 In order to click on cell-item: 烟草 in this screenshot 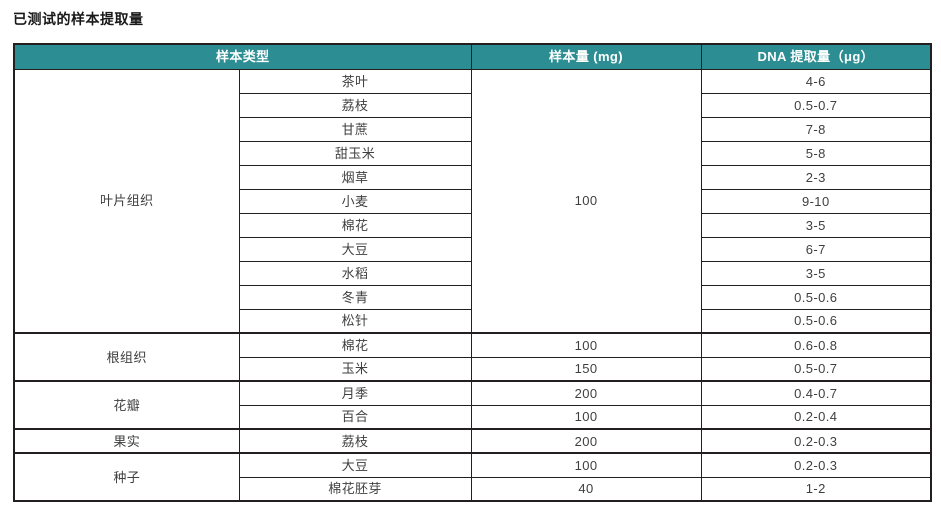, I will do `click(355, 177)`.